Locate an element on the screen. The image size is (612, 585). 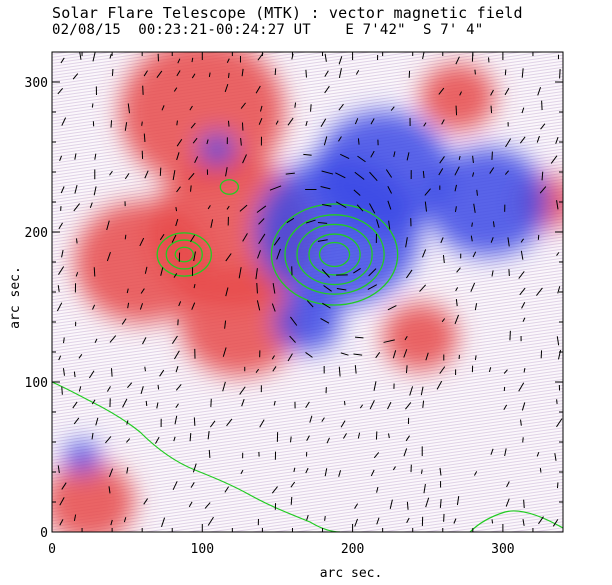
negative-polarity-region is located at coordinates (487, 202).